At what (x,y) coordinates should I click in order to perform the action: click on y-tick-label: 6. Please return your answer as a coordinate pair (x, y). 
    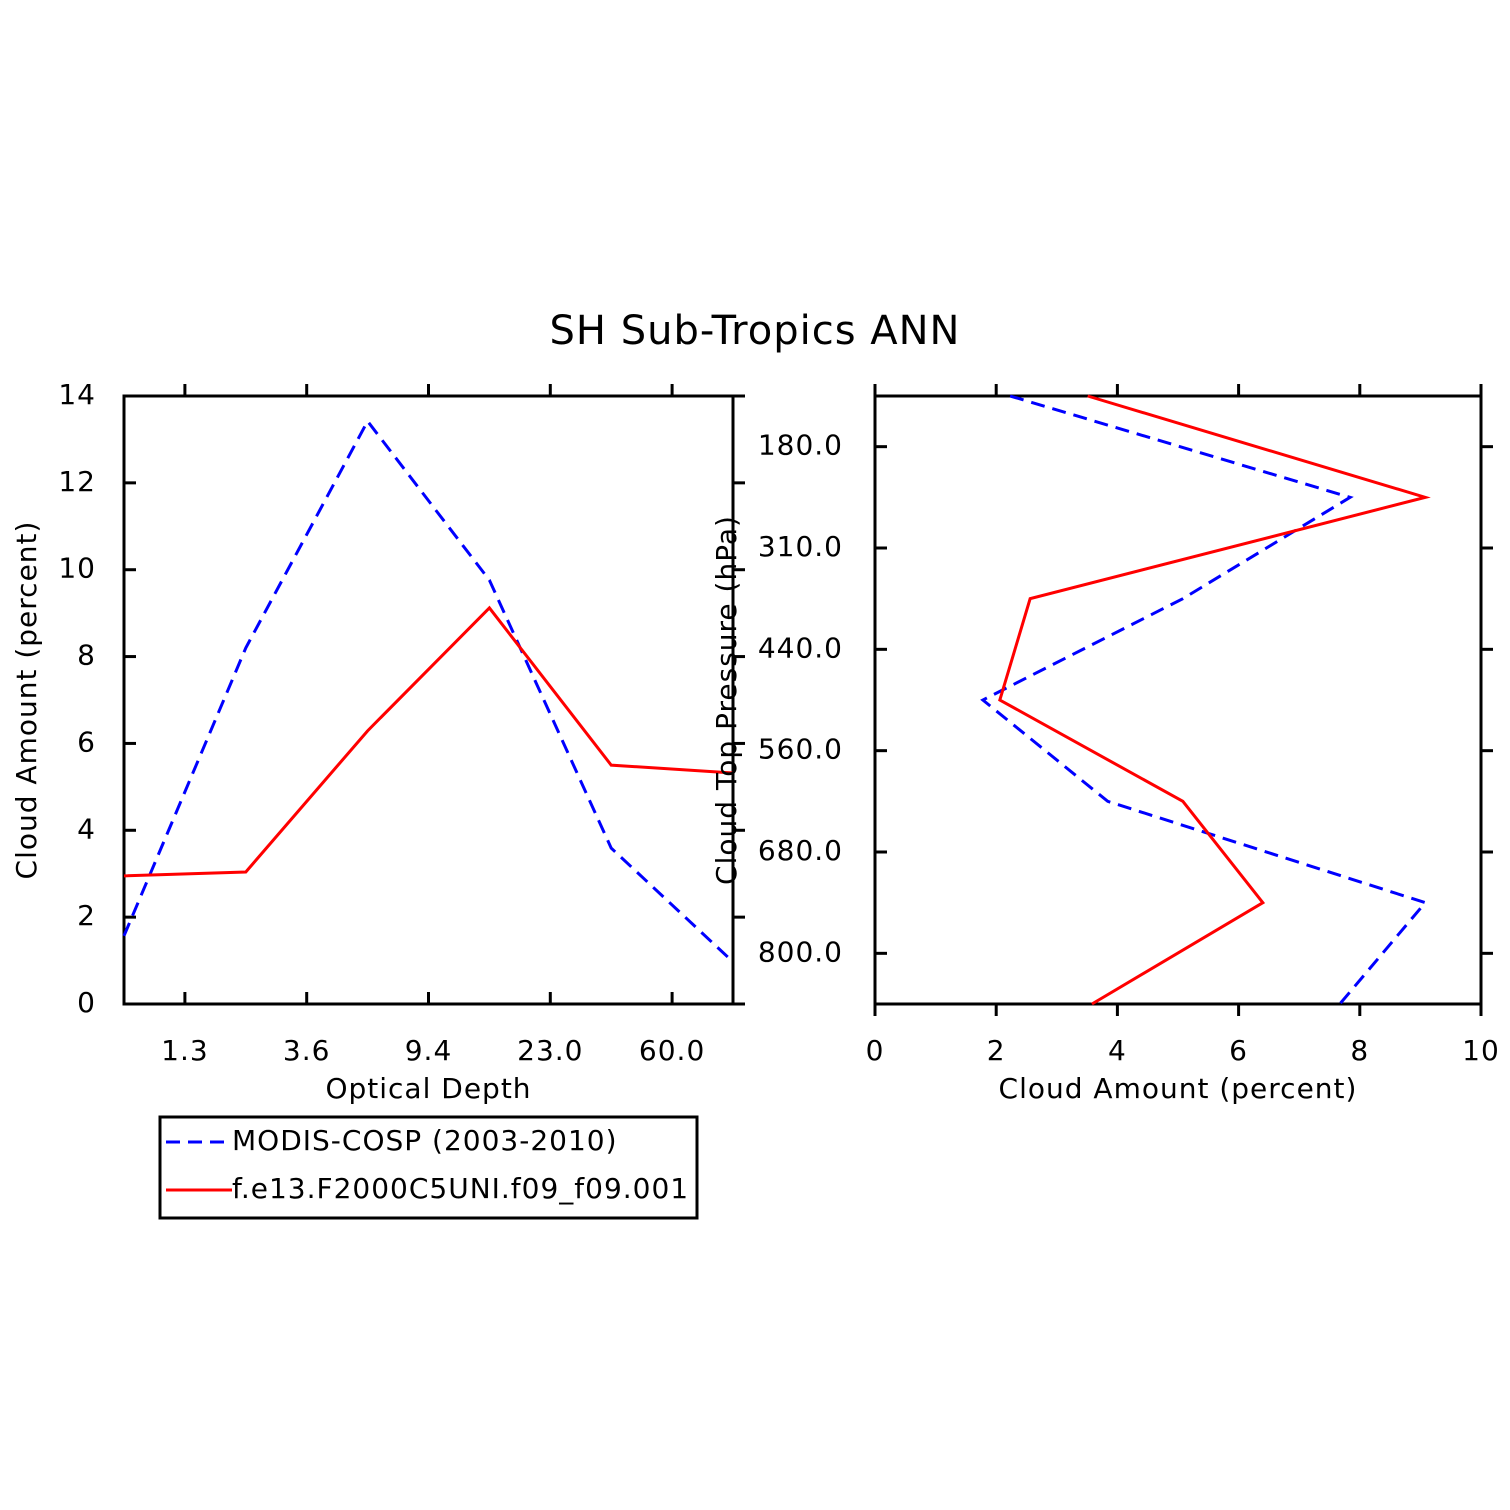
    Looking at the image, I should click on (86, 741).